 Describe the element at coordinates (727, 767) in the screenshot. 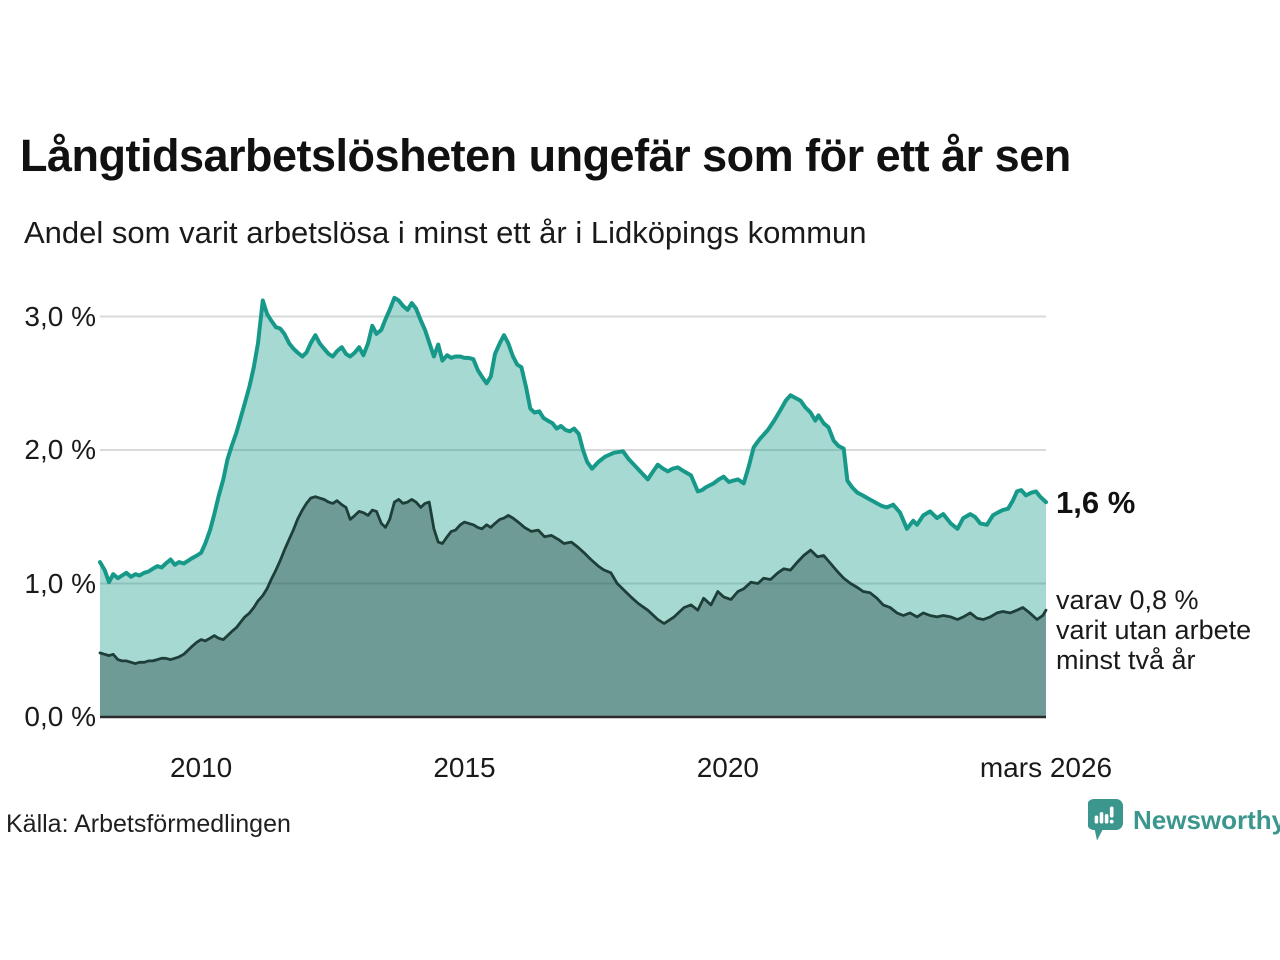

I see `x-tick-label-2020: 2020` at that location.